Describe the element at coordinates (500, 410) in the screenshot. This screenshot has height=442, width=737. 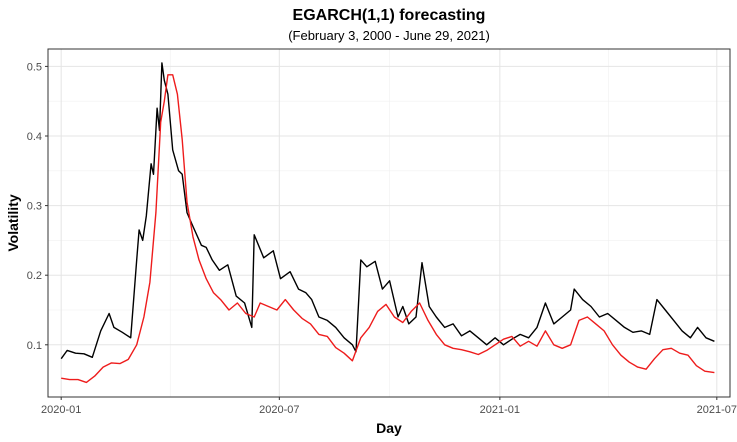
I see `x-tick-label: 2021-01` at that location.